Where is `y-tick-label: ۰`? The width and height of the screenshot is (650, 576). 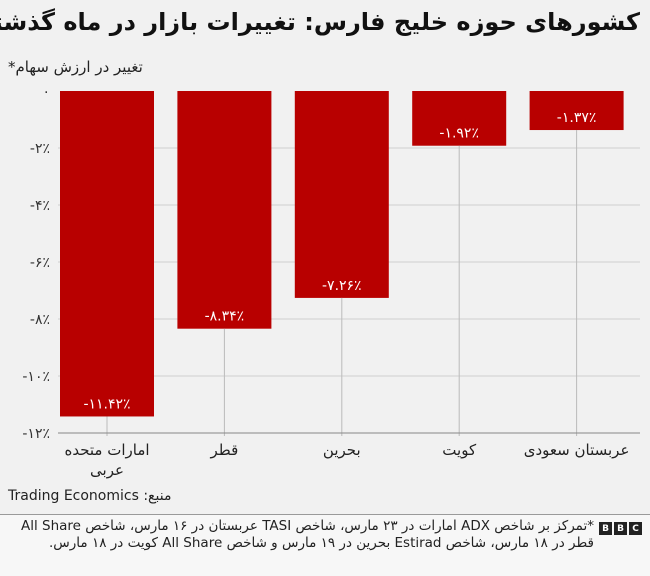
y-tick-label: ۰ is located at coordinates (46, 92).